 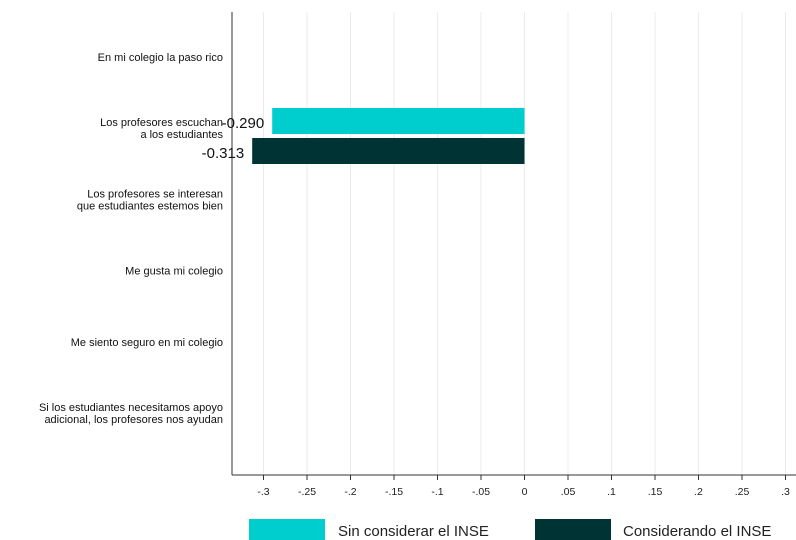 What do you see at coordinates (697, 531) in the screenshot?
I see `legend-label: Considerando el INSE` at bounding box center [697, 531].